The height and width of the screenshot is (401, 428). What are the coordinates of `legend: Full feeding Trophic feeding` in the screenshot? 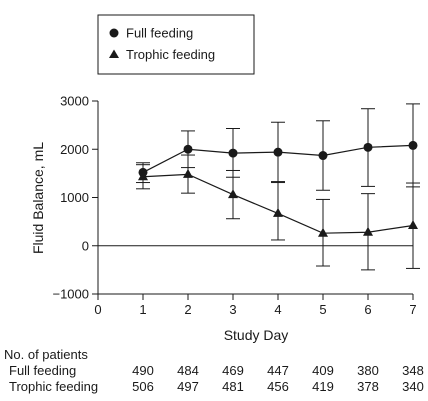 It's located at (176, 44).